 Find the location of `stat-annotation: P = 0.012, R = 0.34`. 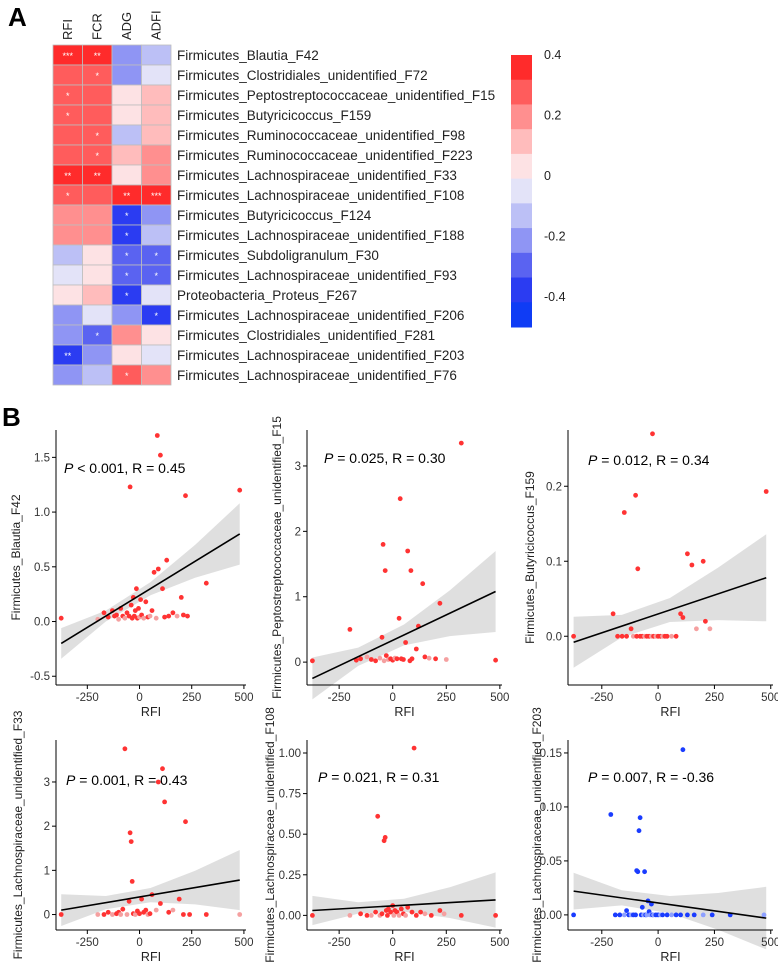

stat-annotation: P = 0.012, R = 0.34 is located at coordinates (649, 460).